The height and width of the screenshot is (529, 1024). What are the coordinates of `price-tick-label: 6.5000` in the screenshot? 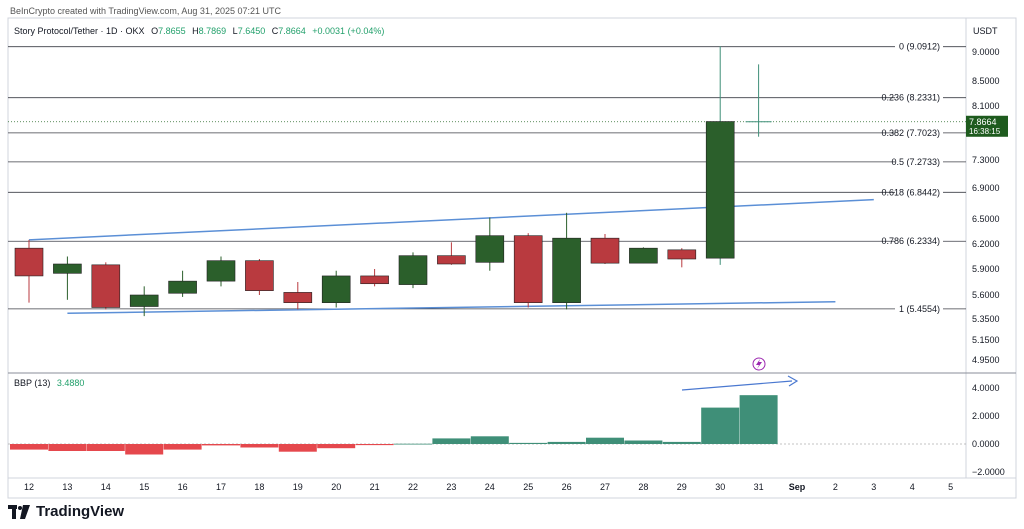 It's located at (986, 219).